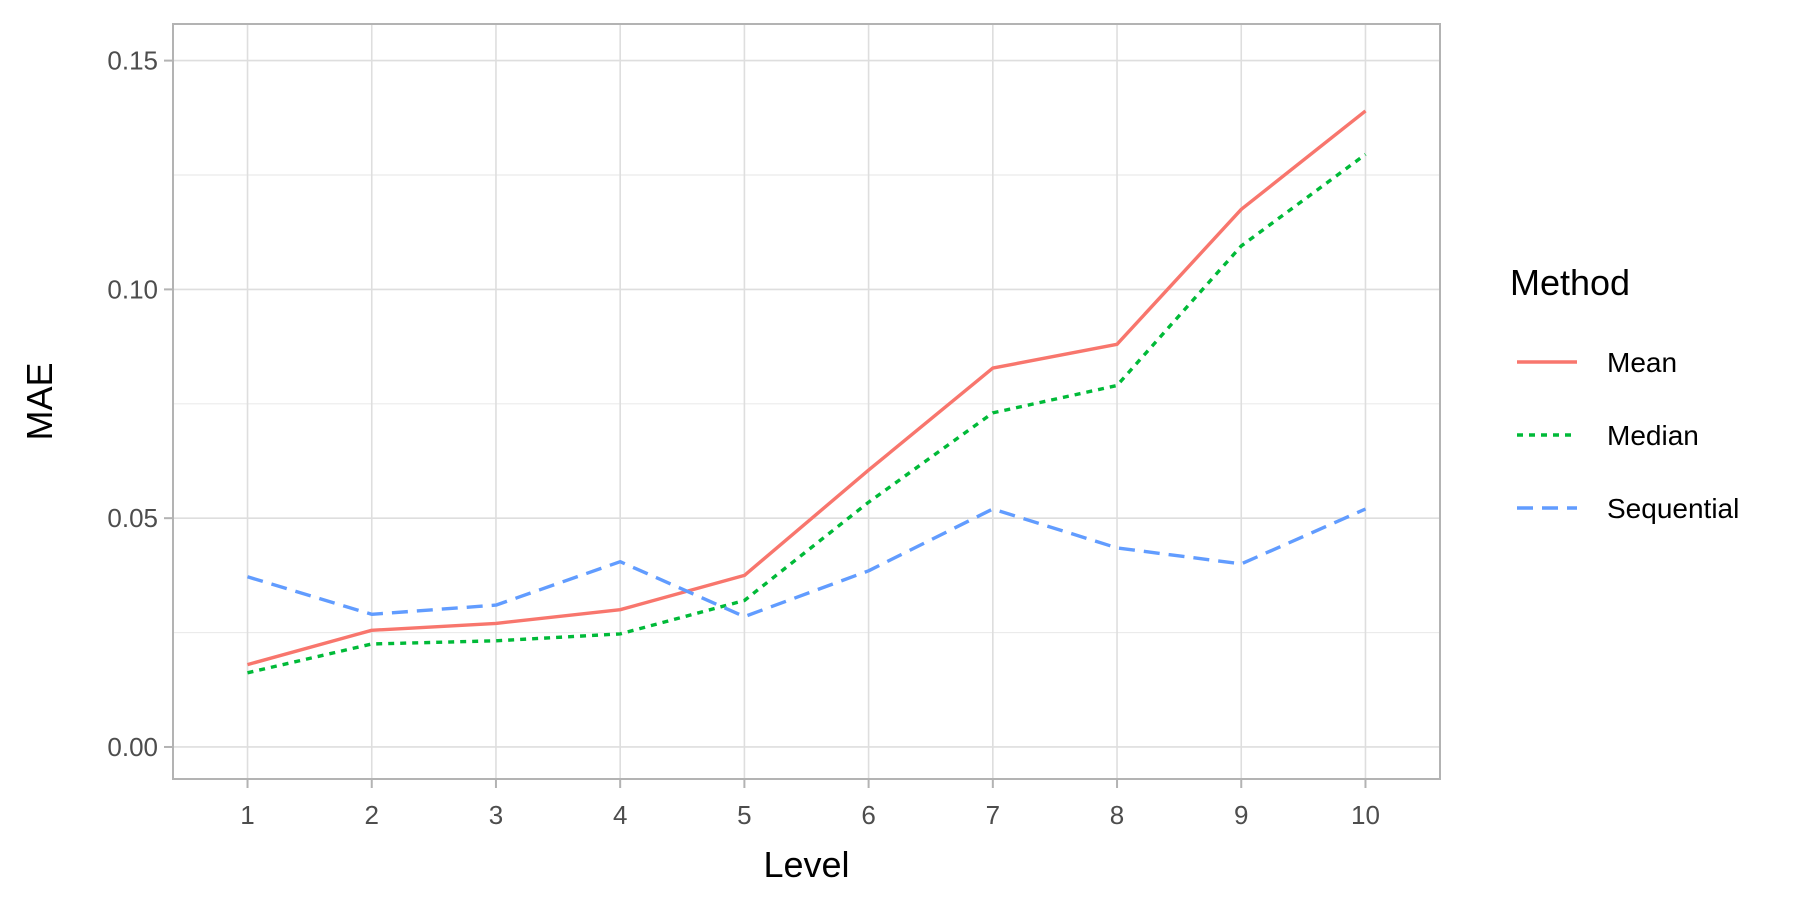 This screenshot has width=1800, height=905. Describe the element at coordinates (1673, 508) in the screenshot. I see `legend-label-sequential: Sequential` at that location.